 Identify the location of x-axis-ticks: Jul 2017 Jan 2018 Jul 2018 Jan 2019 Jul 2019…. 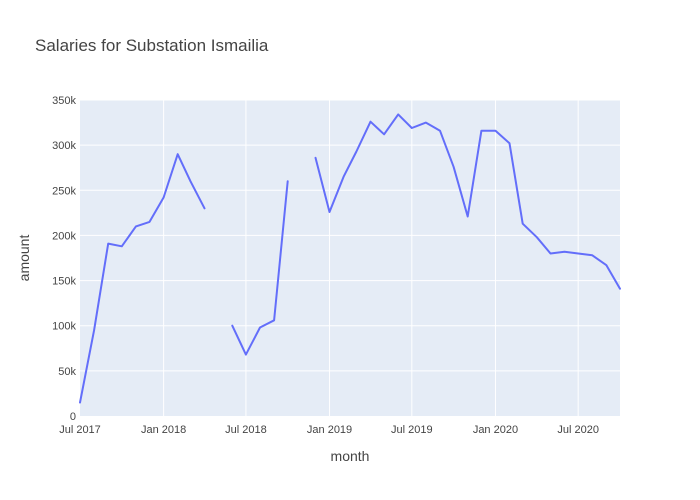
(329, 430).